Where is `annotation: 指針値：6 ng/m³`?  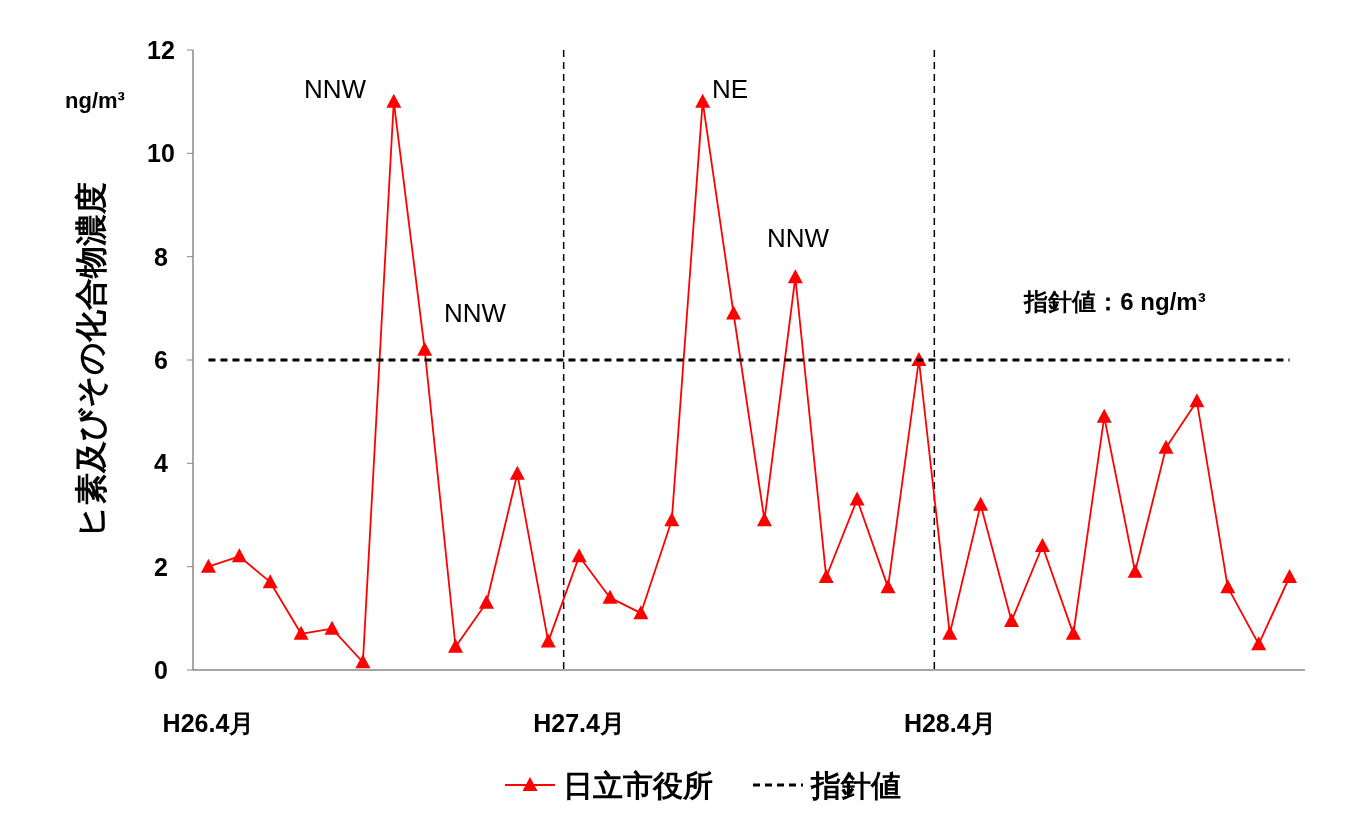 annotation: 指針値：6 ng/m³ is located at coordinates (1114, 301).